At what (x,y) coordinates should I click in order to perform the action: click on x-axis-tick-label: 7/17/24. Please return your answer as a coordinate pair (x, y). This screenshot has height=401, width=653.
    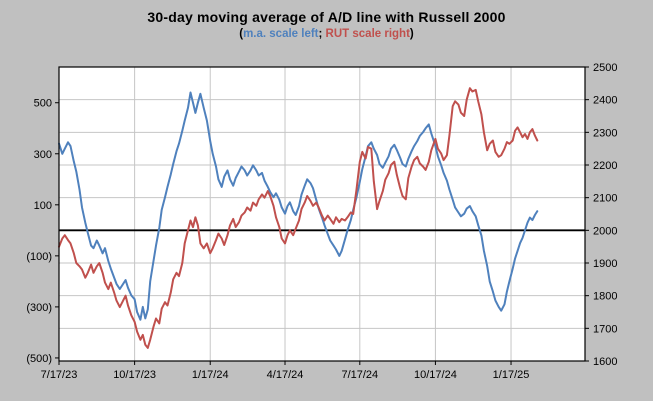
    Looking at the image, I should click on (359, 375).